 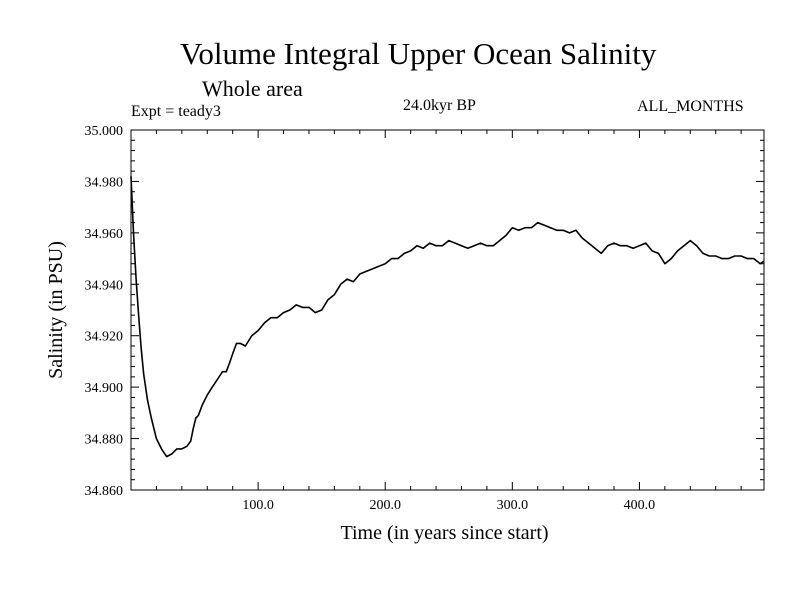 What do you see at coordinates (104, 234) in the screenshot?
I see `y-tick-label: 34.960` at bounding box center [104, 234].